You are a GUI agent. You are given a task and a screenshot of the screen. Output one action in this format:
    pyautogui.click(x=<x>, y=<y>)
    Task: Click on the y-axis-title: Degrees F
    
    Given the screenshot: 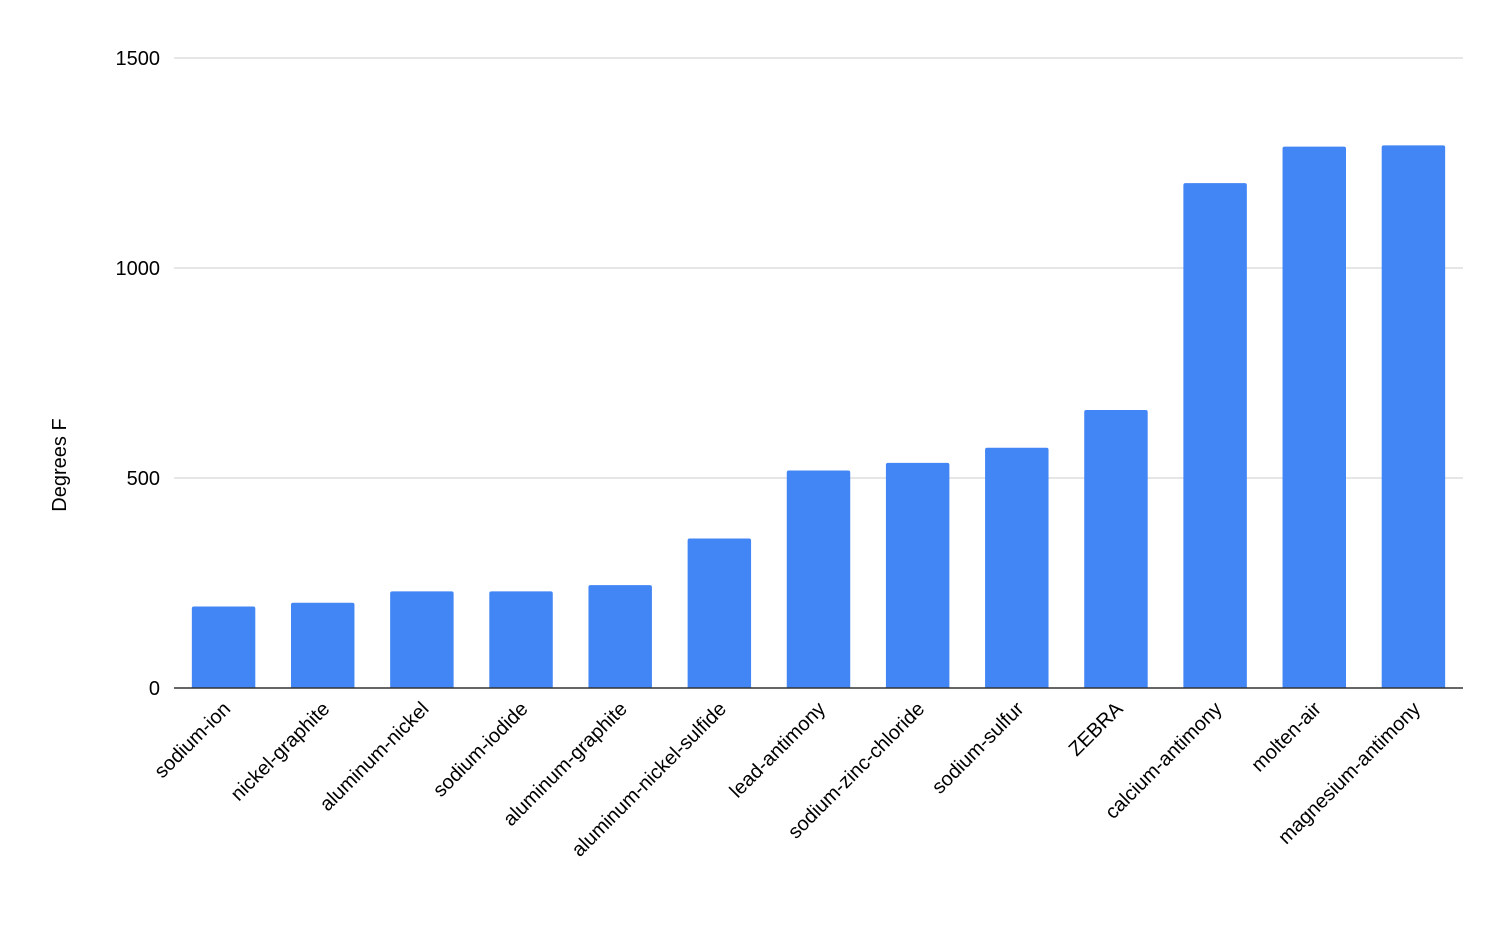 What is the action you would take?
    pyautogui.click(x=60, y=464)
    